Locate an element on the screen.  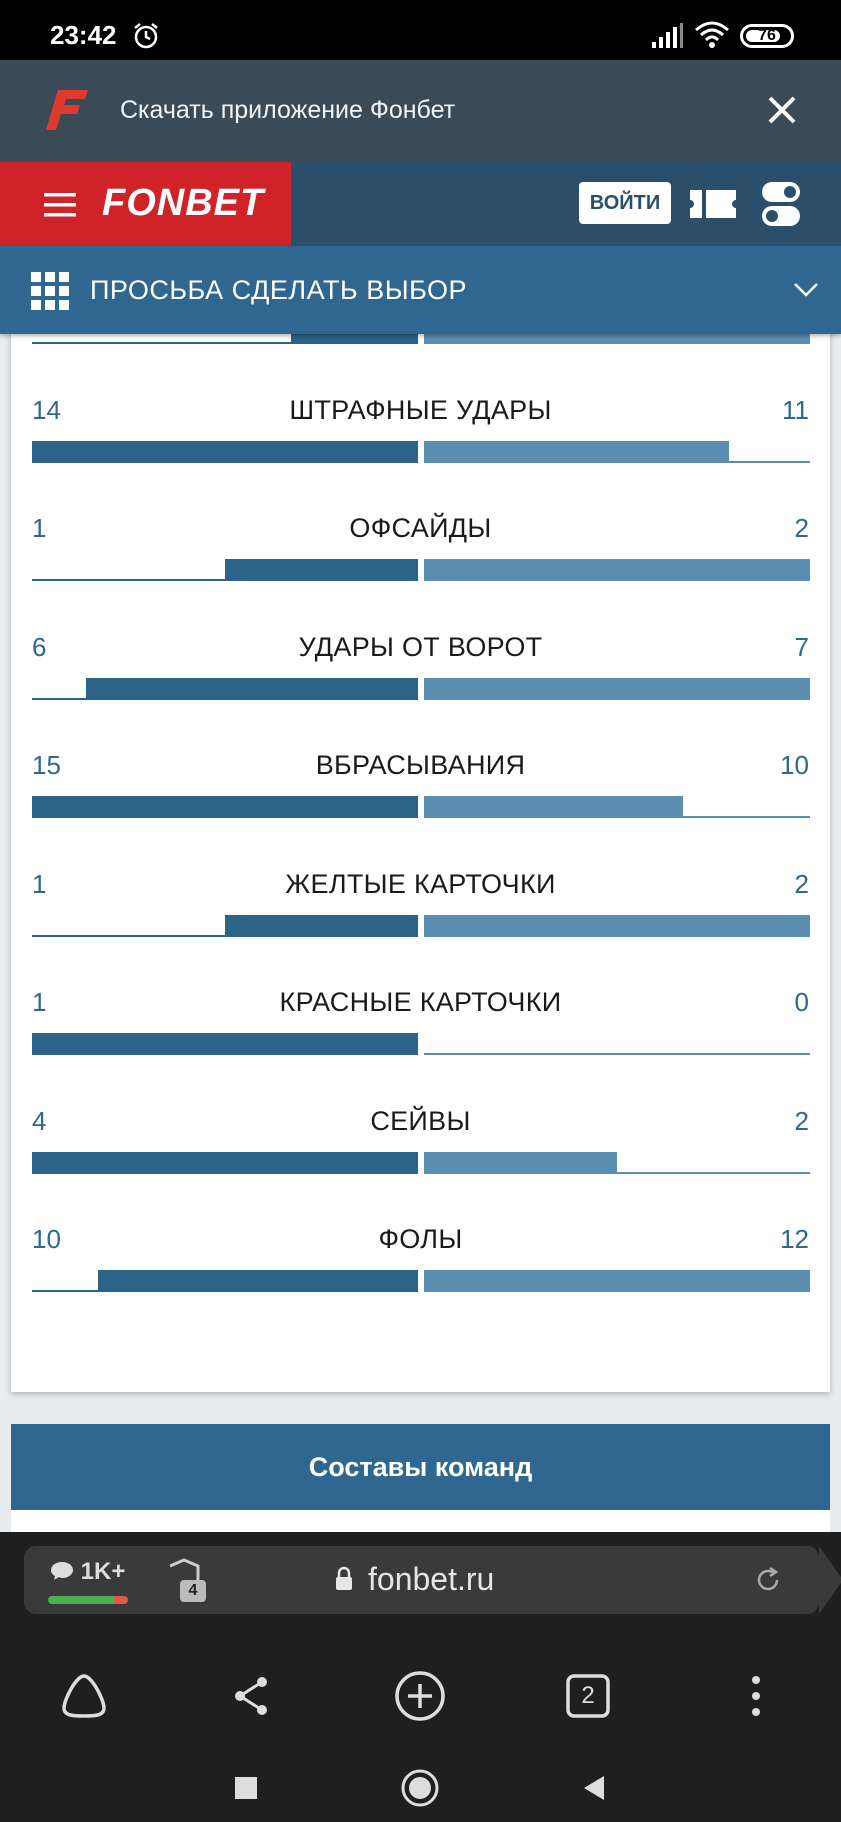
new-tab-icon is located at coordinates (420, 1696).